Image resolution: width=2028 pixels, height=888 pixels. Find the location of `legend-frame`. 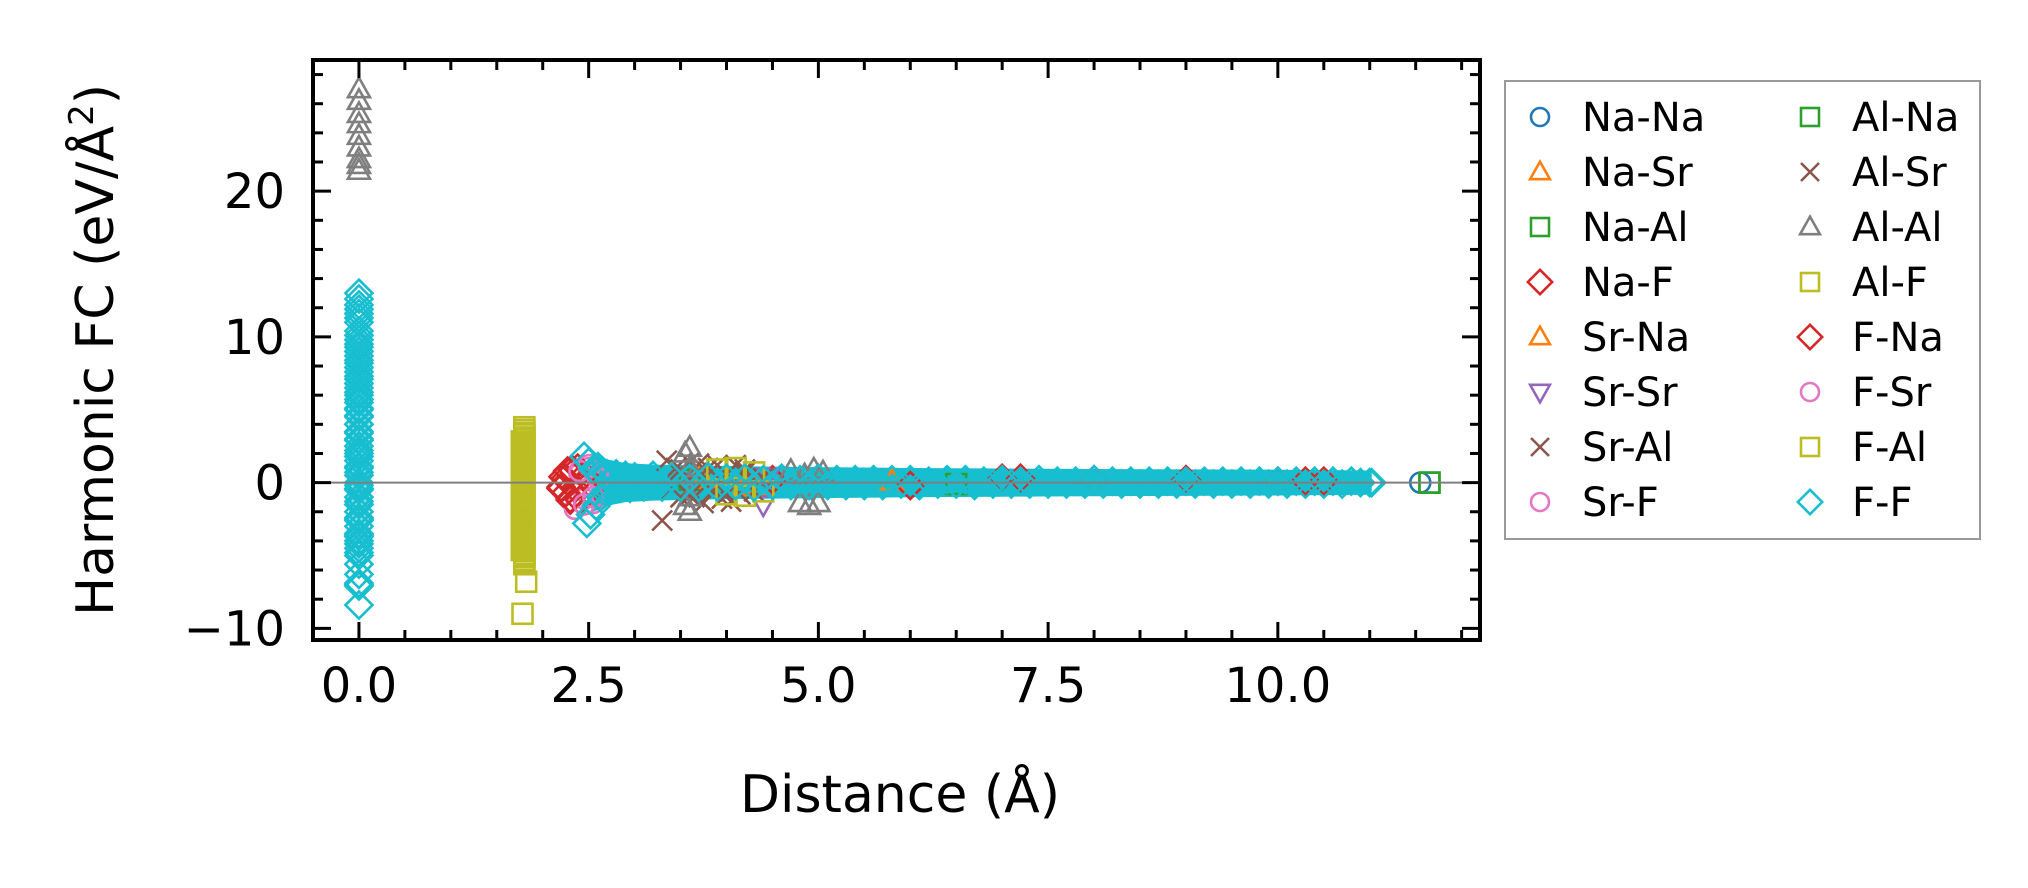

legend-frame is located at coordinates (1742, 310).